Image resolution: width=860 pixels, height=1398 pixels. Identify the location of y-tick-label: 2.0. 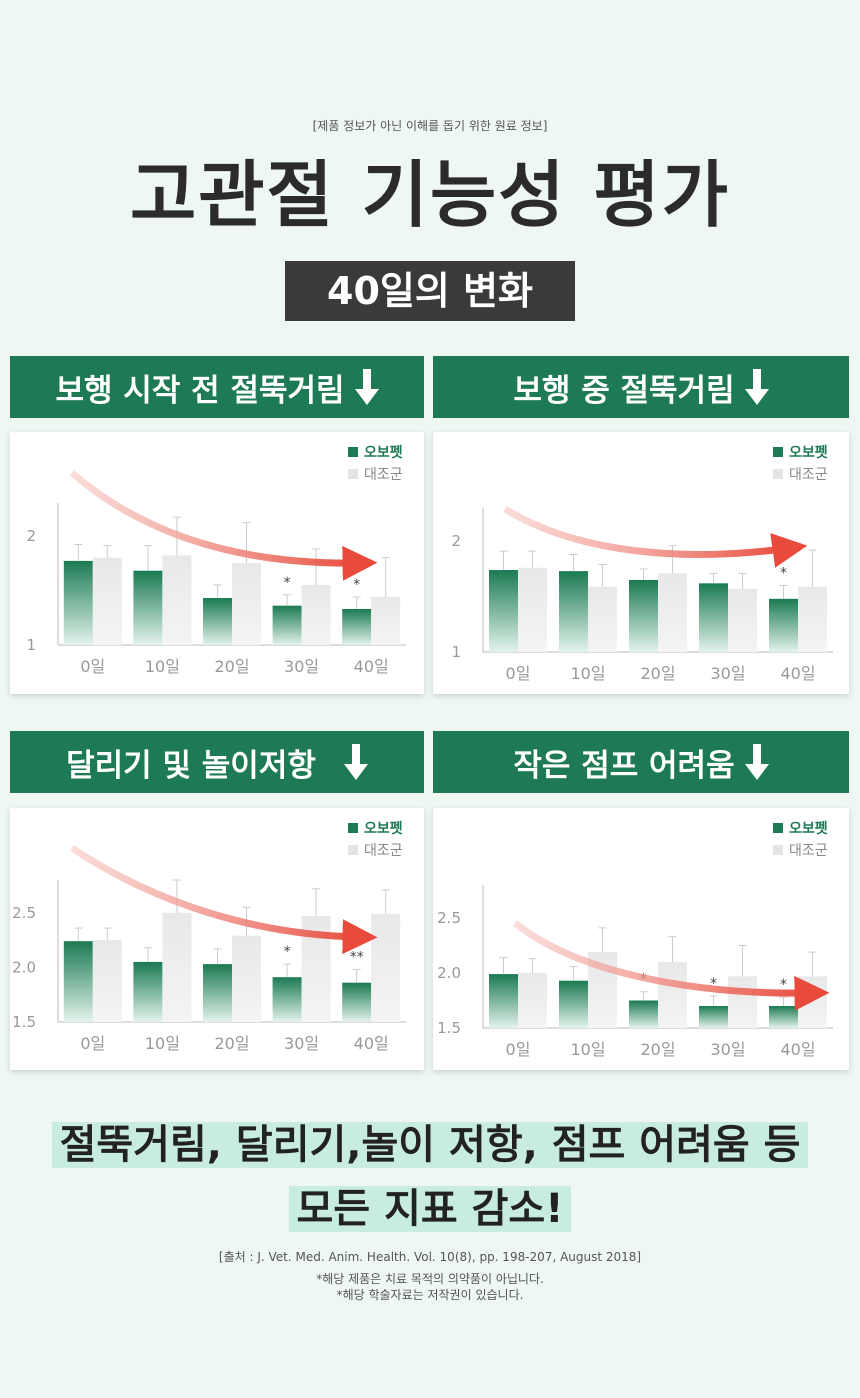
(449, 973).